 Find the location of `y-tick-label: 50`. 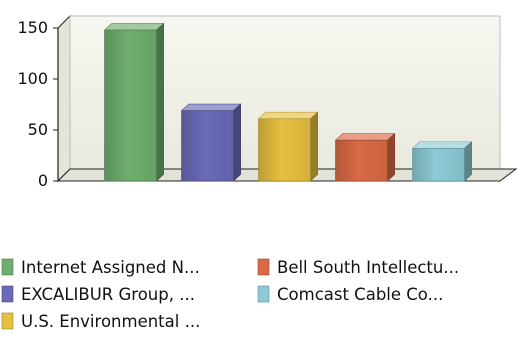

y-tick-label: 50 is located at coordinates (38, 129).